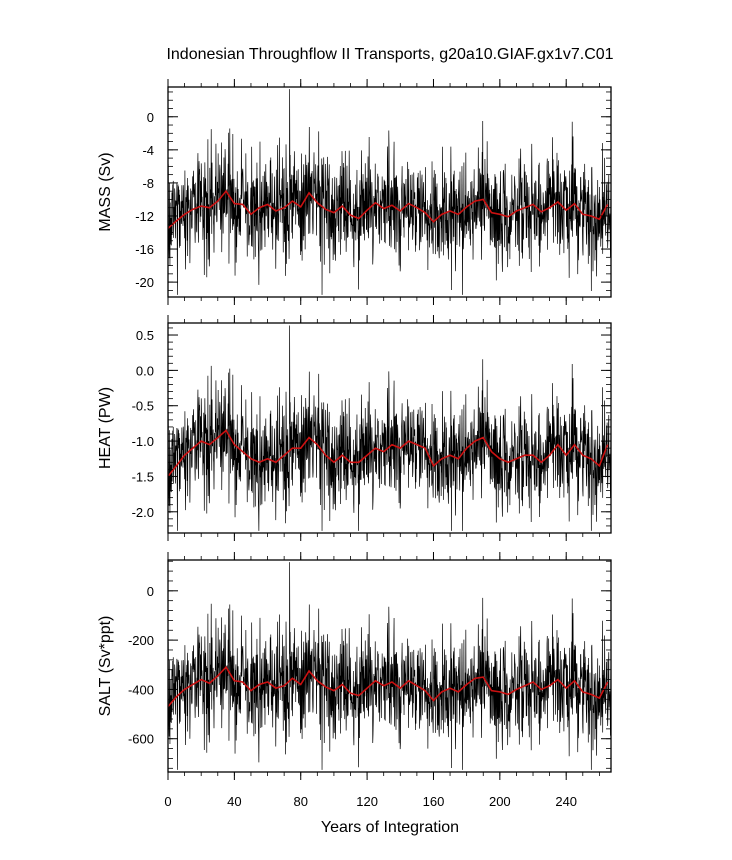  What do you see at coordinates (144, 282) in the screenshot?
I see `y-tick-label: -20` at bounding box center [144, 282].